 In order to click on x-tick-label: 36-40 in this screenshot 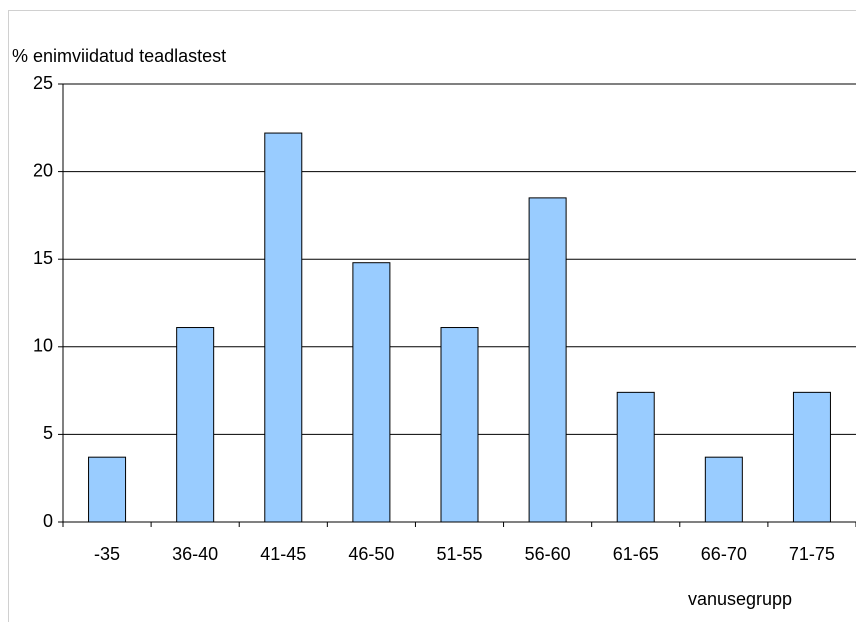, I will do `click(195, 554)`.